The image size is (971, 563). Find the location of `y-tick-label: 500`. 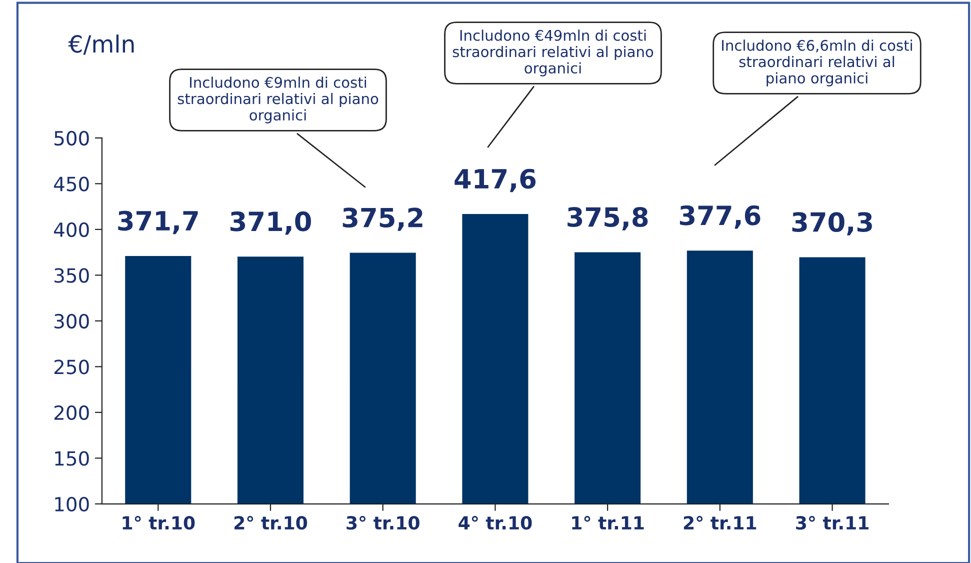

y-tick-label: 500 is located at coordinates (71, 138).